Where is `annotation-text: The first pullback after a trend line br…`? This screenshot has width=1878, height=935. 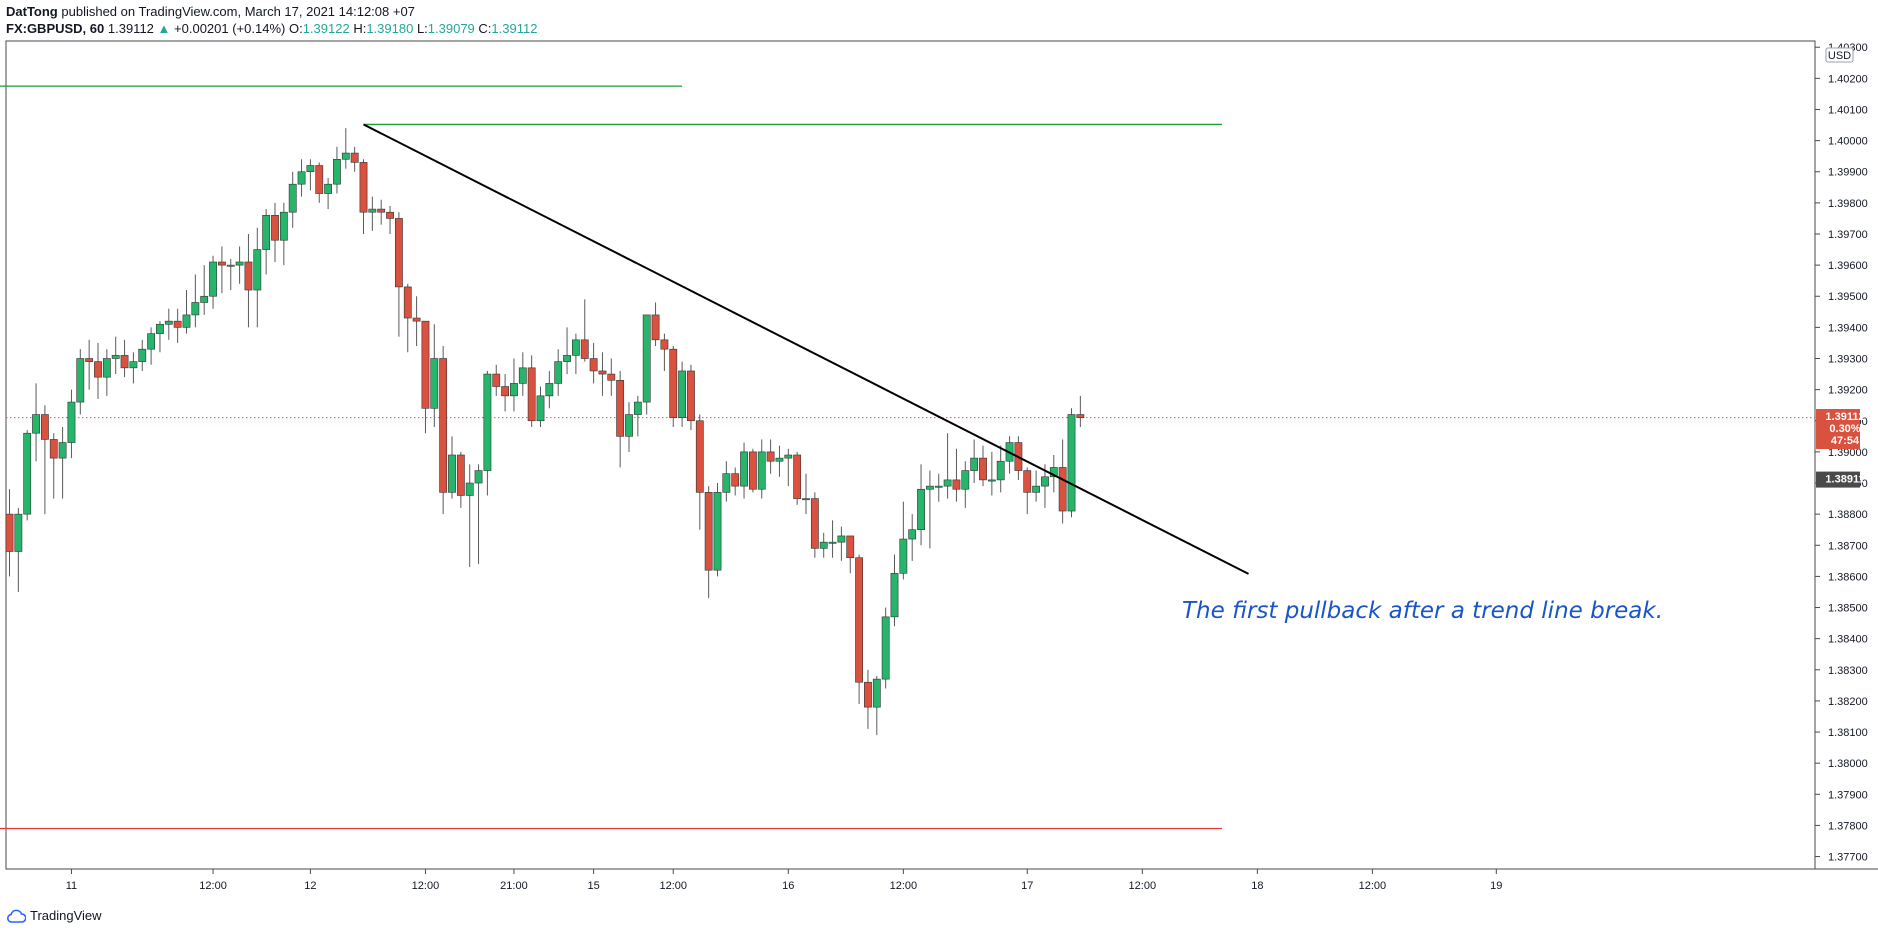
annotation-text: The first pullback after a trend line br… is located at coordinates (1423, 611).